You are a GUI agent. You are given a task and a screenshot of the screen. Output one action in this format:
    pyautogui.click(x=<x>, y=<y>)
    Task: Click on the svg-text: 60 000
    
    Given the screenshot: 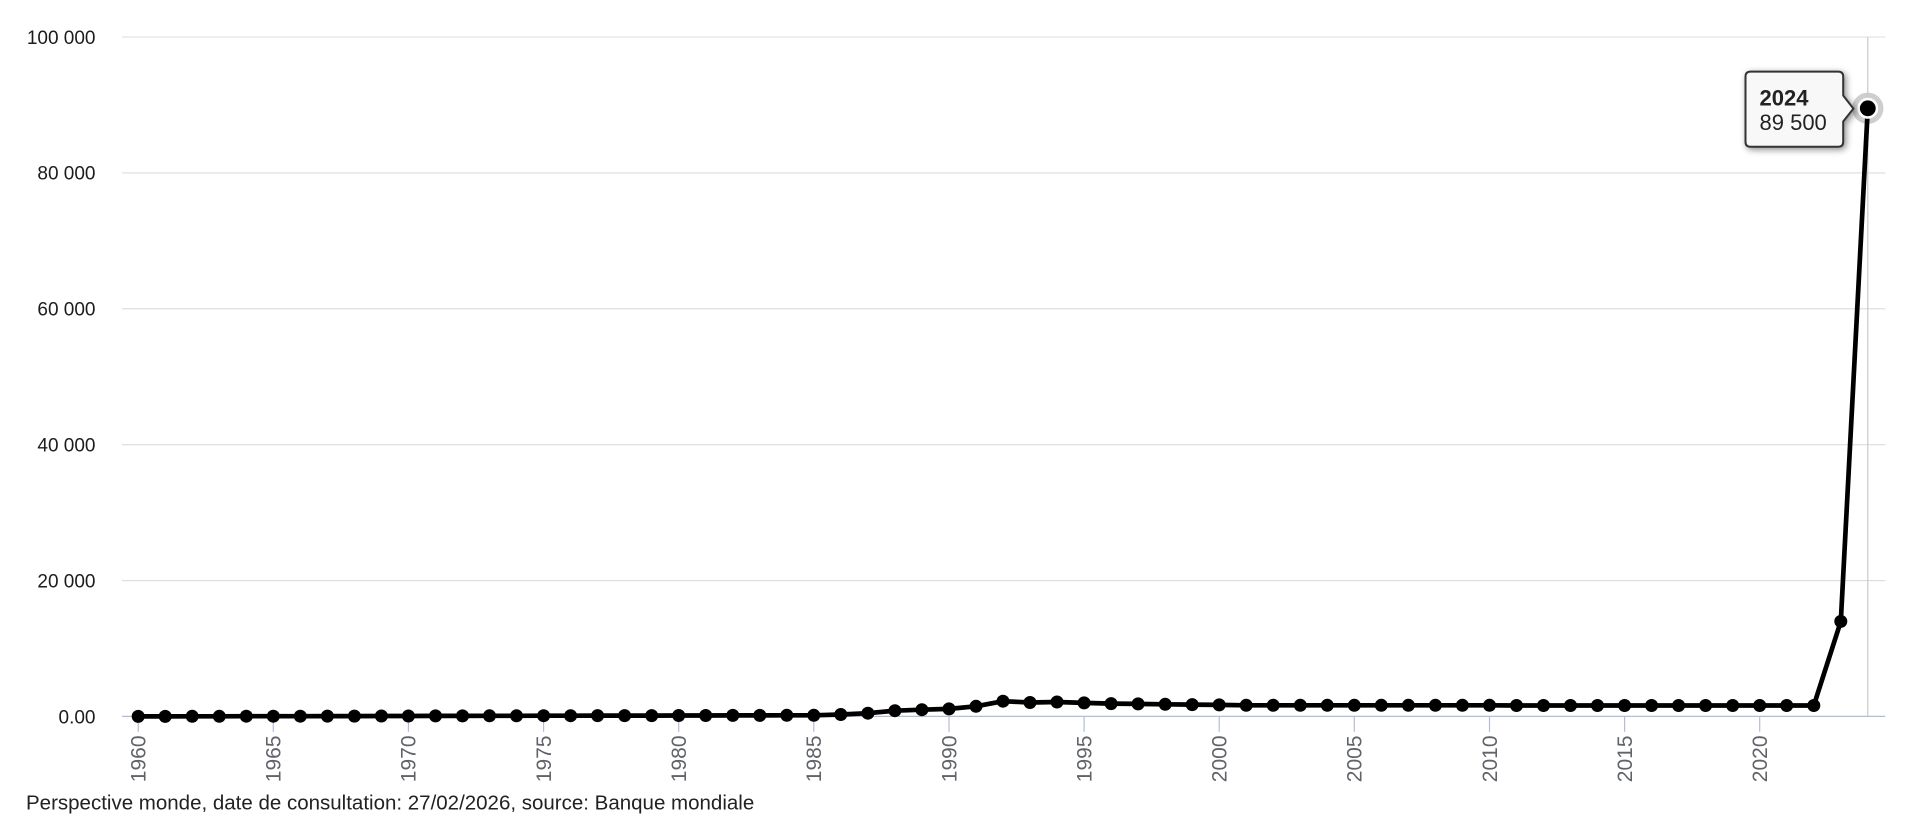 What is the action you would take?
    pyautogui.click(x=66, y=310)
    